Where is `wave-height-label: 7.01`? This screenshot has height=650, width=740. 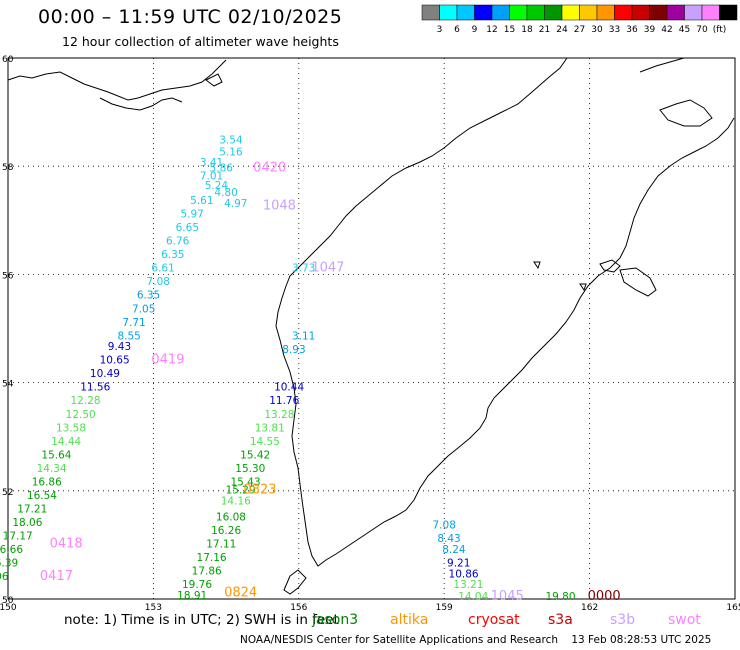 wave-height-label: 7.01 is located at coordinates (211, 177).